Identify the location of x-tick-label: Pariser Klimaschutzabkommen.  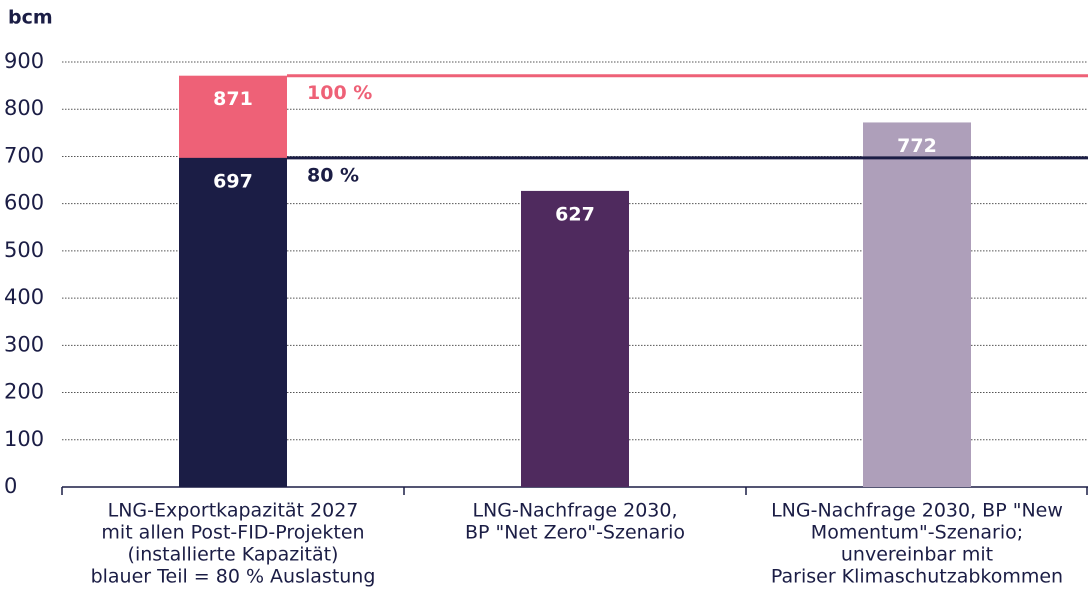
(917, 577).